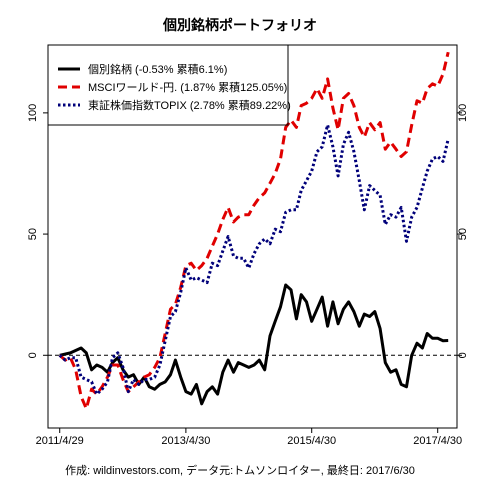  Describe the element at coordinates (33, 113) in the screenshot. I see `y-tick-label-left: 100` at that location.